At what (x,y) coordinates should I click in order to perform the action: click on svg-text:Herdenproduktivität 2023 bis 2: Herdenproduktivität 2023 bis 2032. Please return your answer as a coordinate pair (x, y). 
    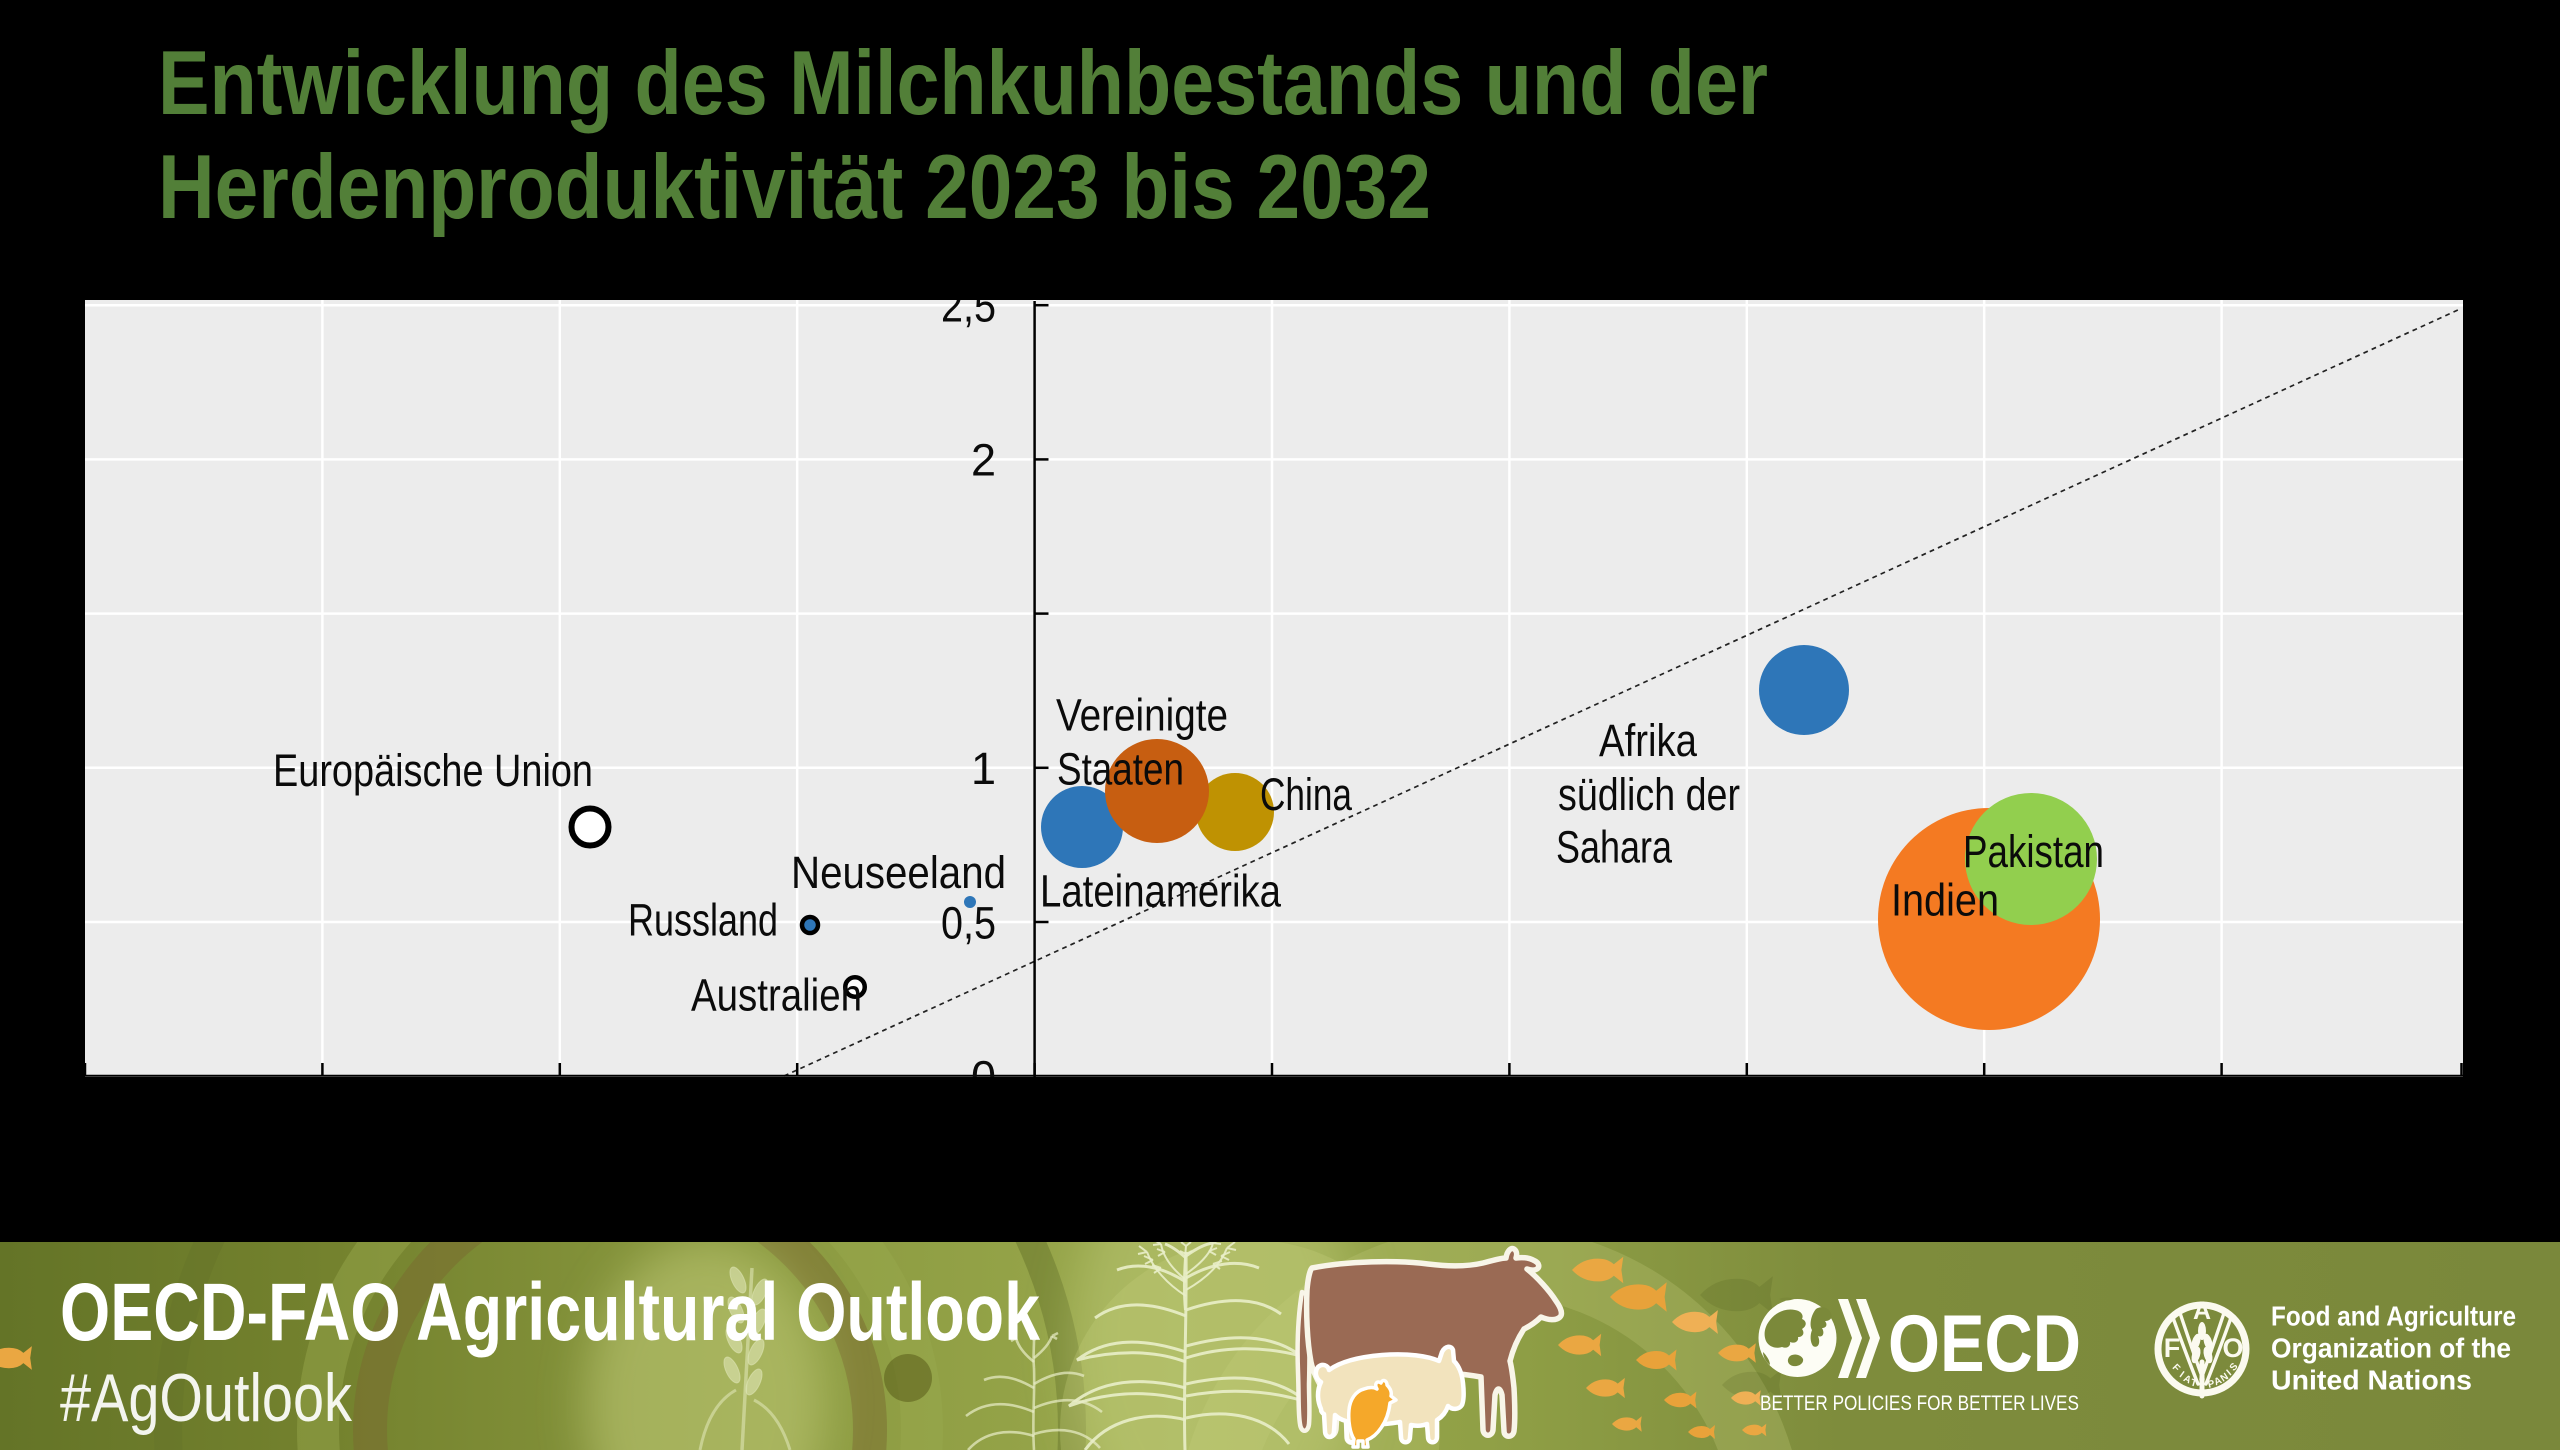
    Looking at the image, I should click on (794, 187).